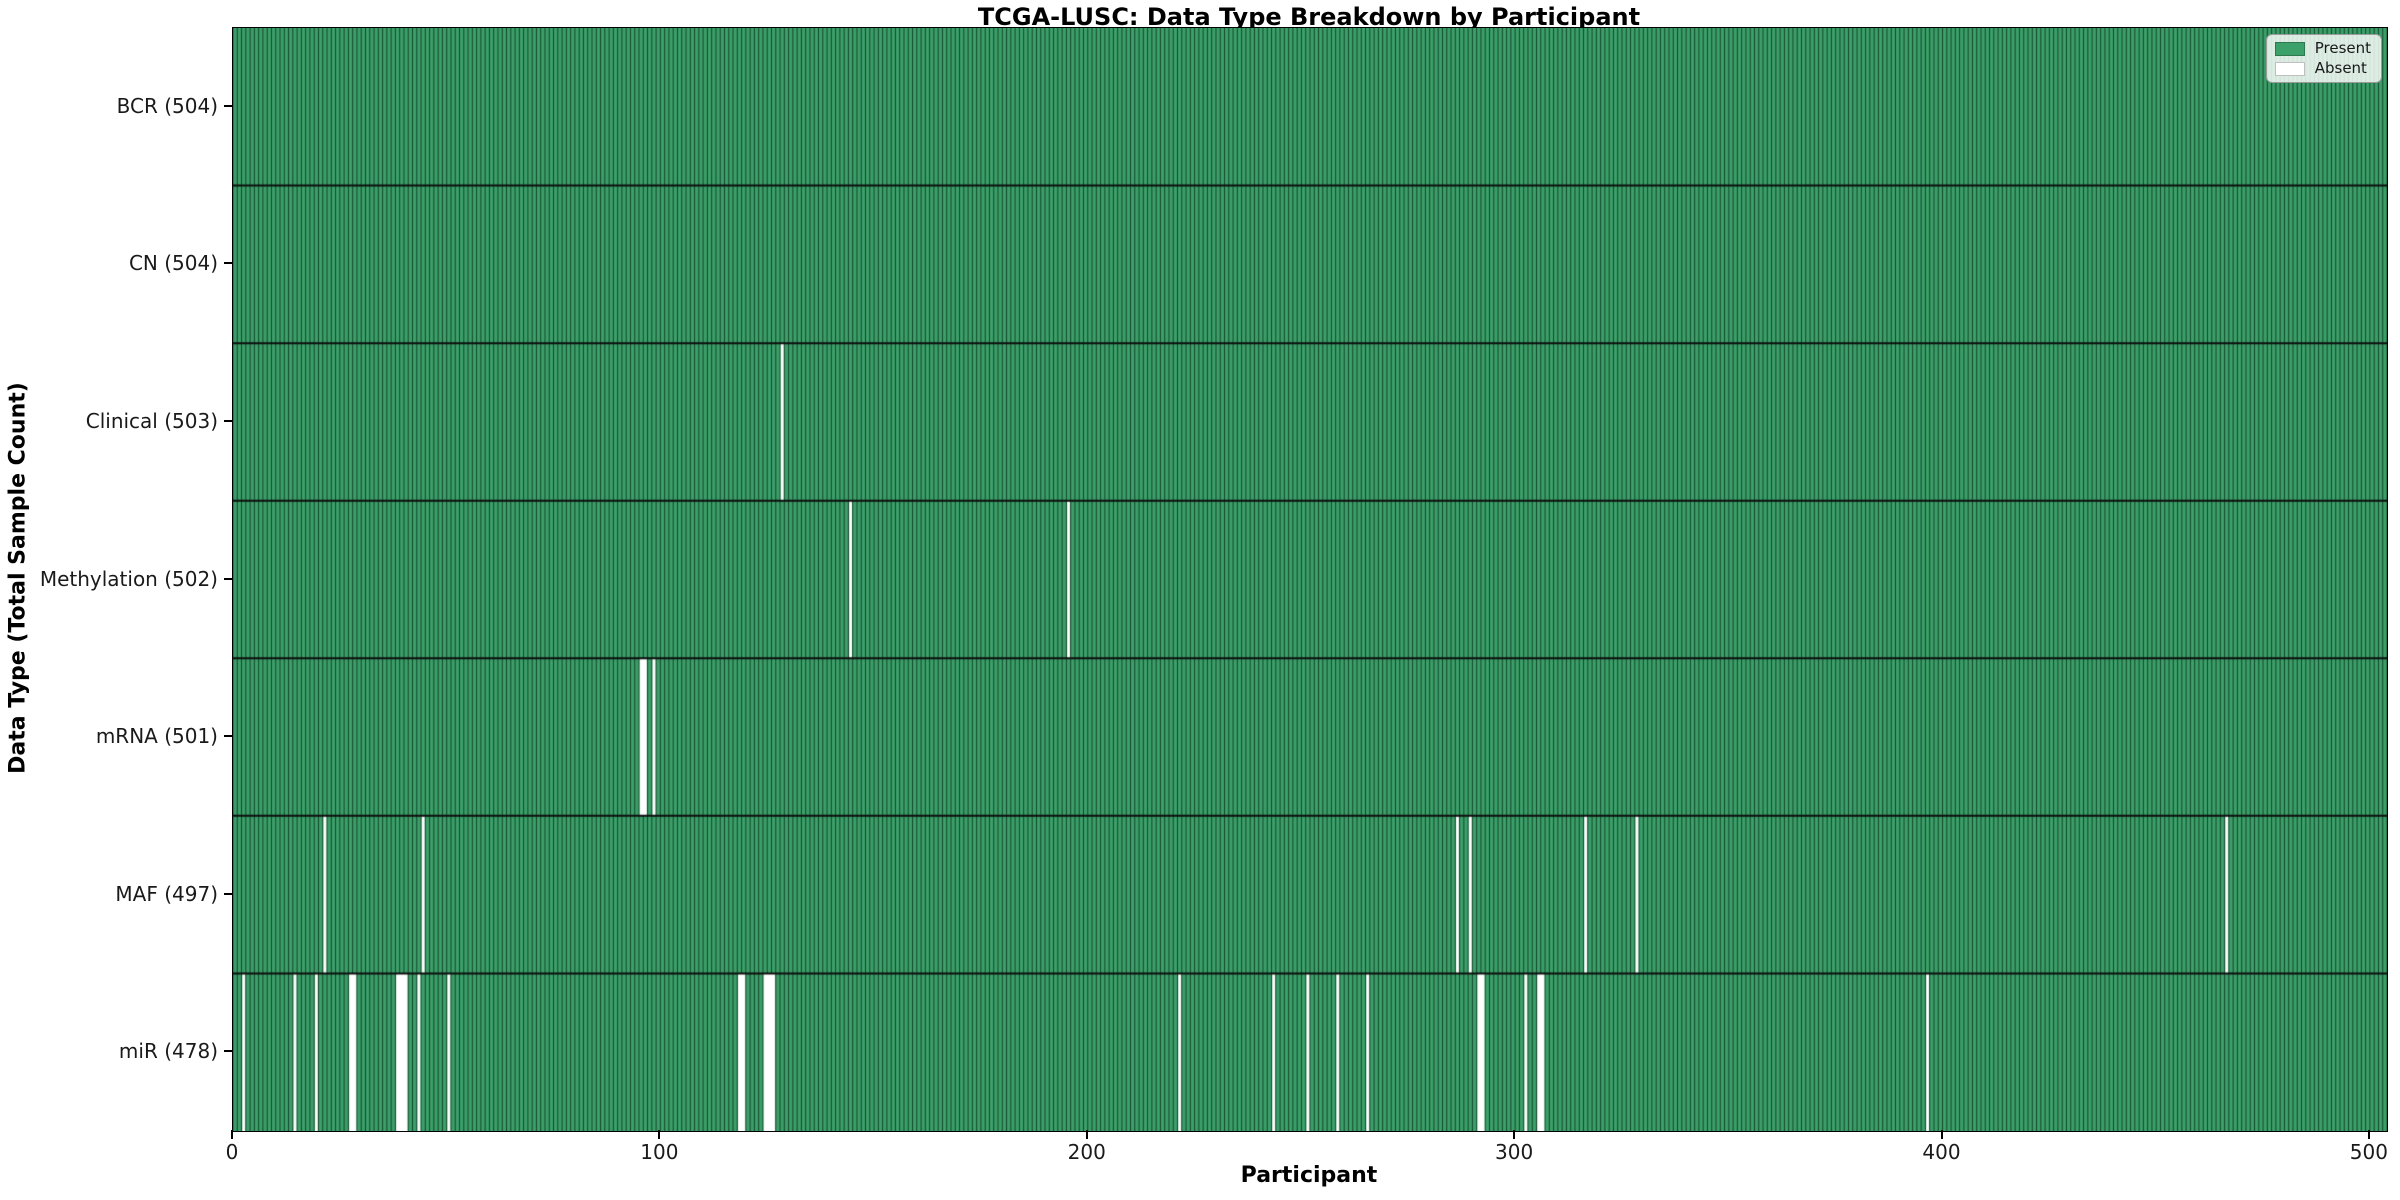  What do you see at coordinates (1309, 1175) in the screenshot?
I see `x-axis-label: Participant` at bounding box center [1309, 1175].